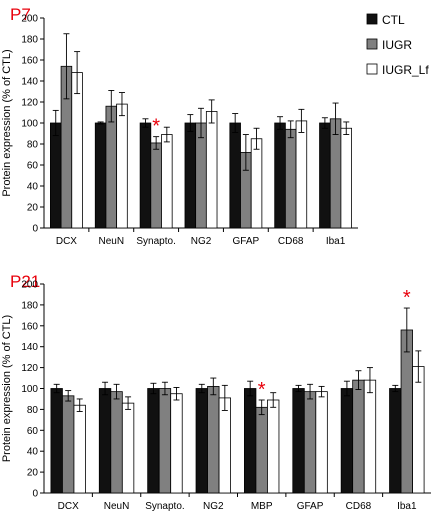  I want to click on panel-title: P21, so click(25, 281).